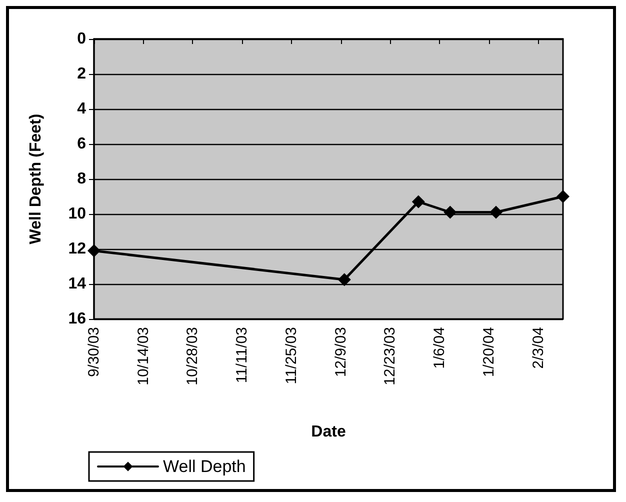  I want to click on y-tick-label: 14, so click(77, 284).